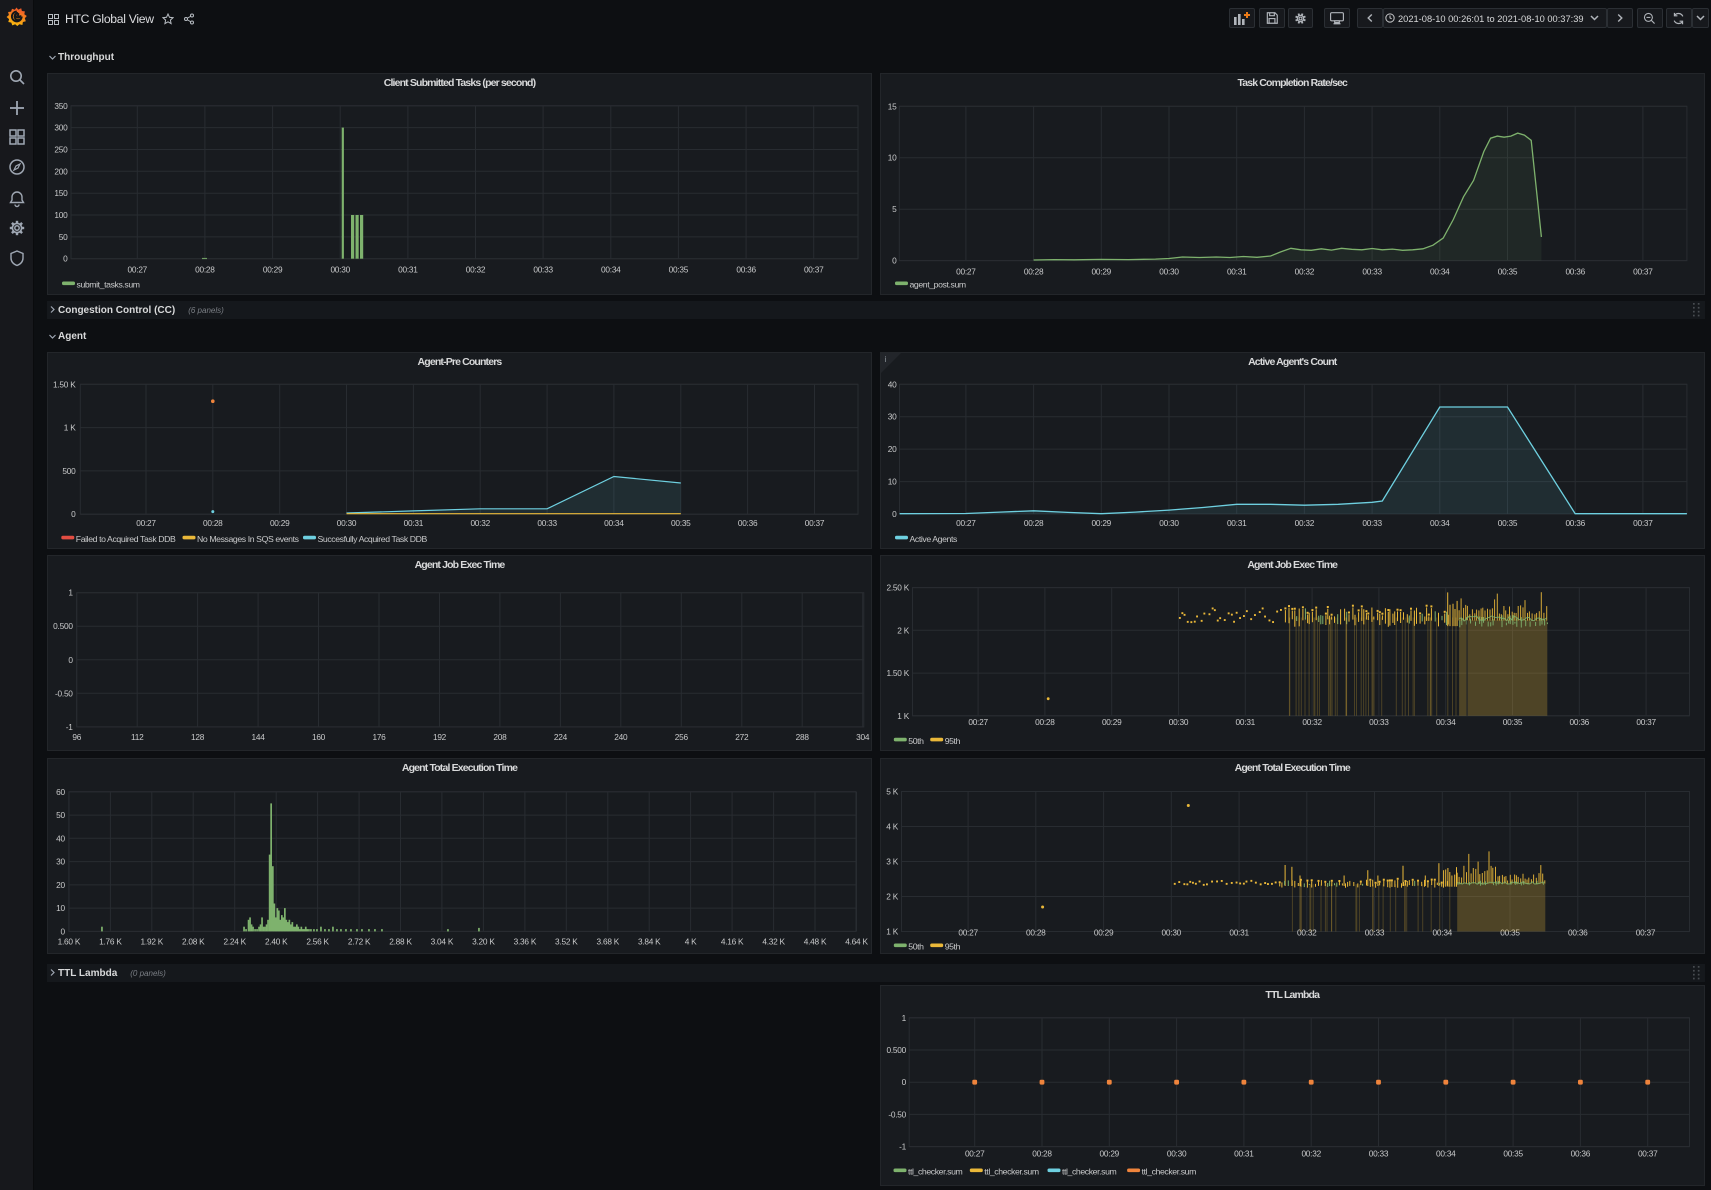 The width and height of the screenshot is (1711, 1190). What do you see at coordinates (440, 736) in the screenshot?
I see `svg-text: 192` at bounding box center [440, 736].